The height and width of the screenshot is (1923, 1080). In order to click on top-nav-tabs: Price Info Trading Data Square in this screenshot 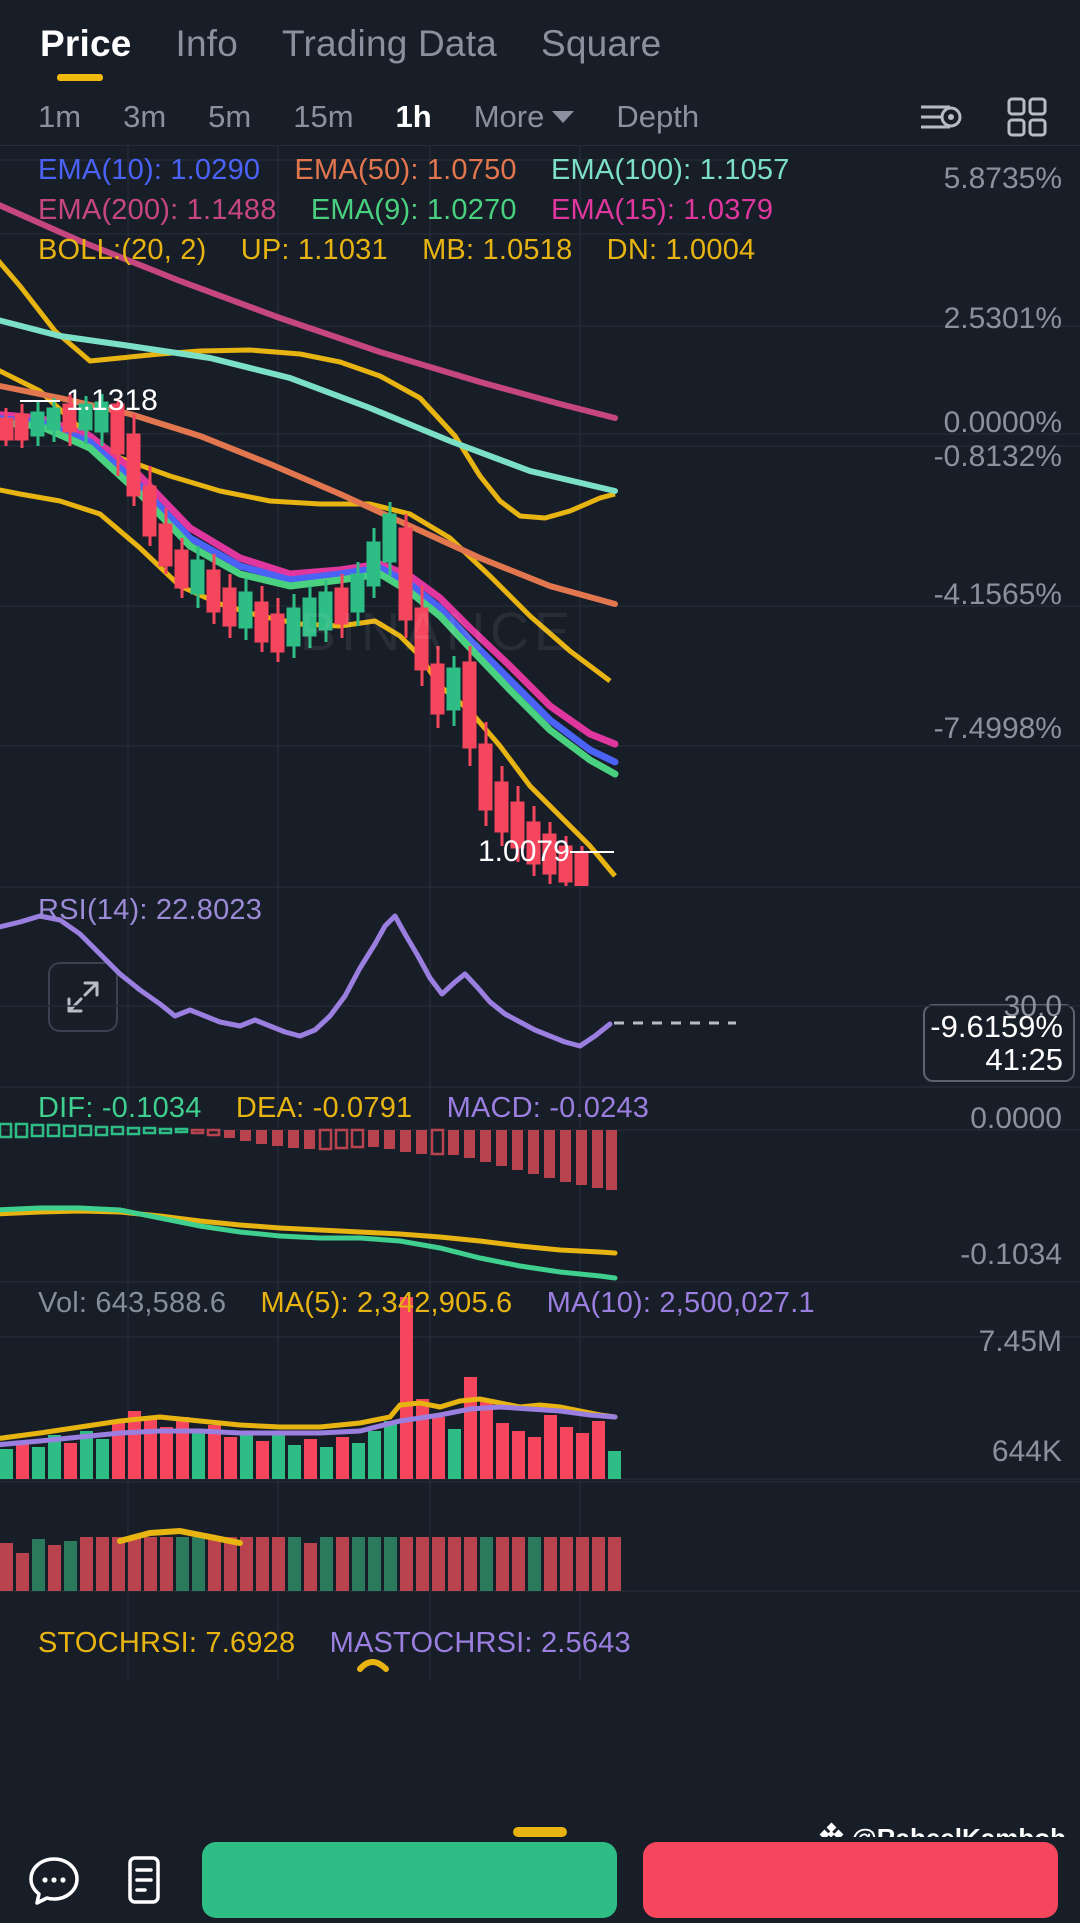, I will do `click(540, 44)`.